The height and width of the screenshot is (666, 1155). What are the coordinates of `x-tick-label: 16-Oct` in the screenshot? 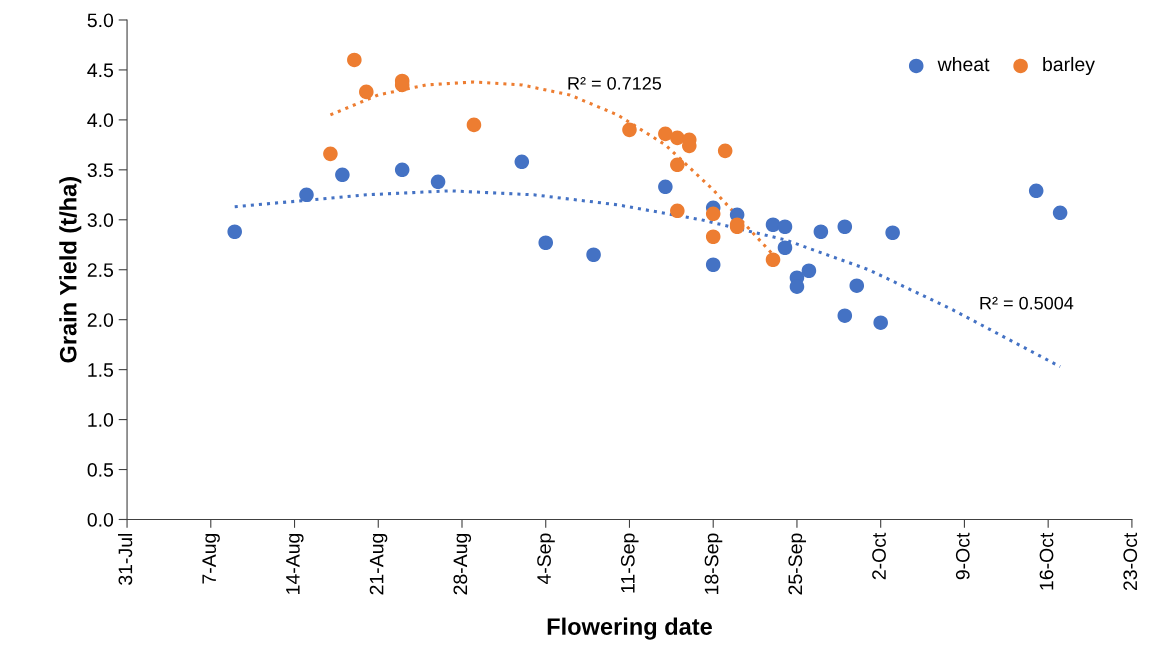 It's located at (1046, 561).